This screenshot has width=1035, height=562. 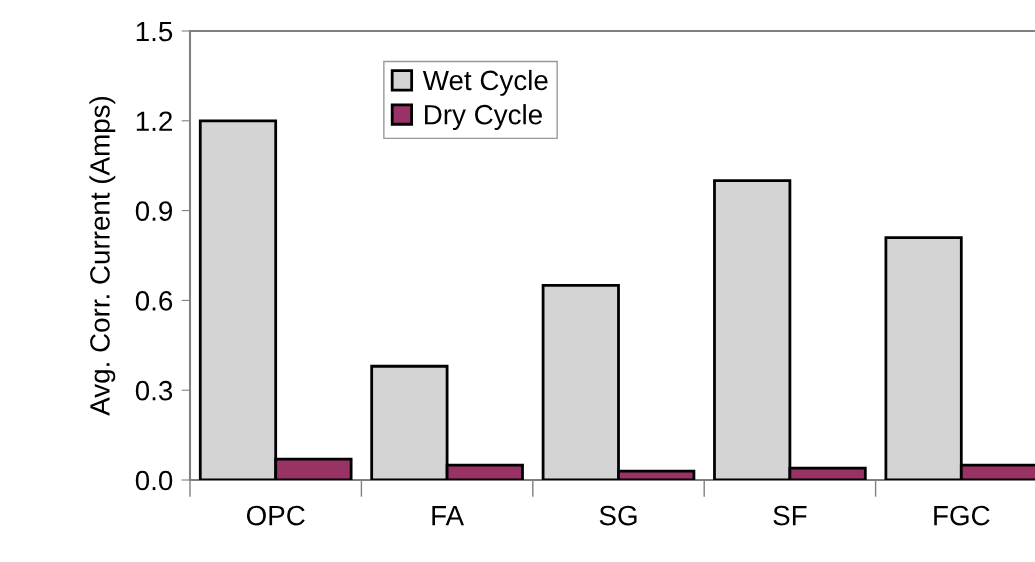 I want to click on y-tick-label: 0.0, so click(x=154, y=480).